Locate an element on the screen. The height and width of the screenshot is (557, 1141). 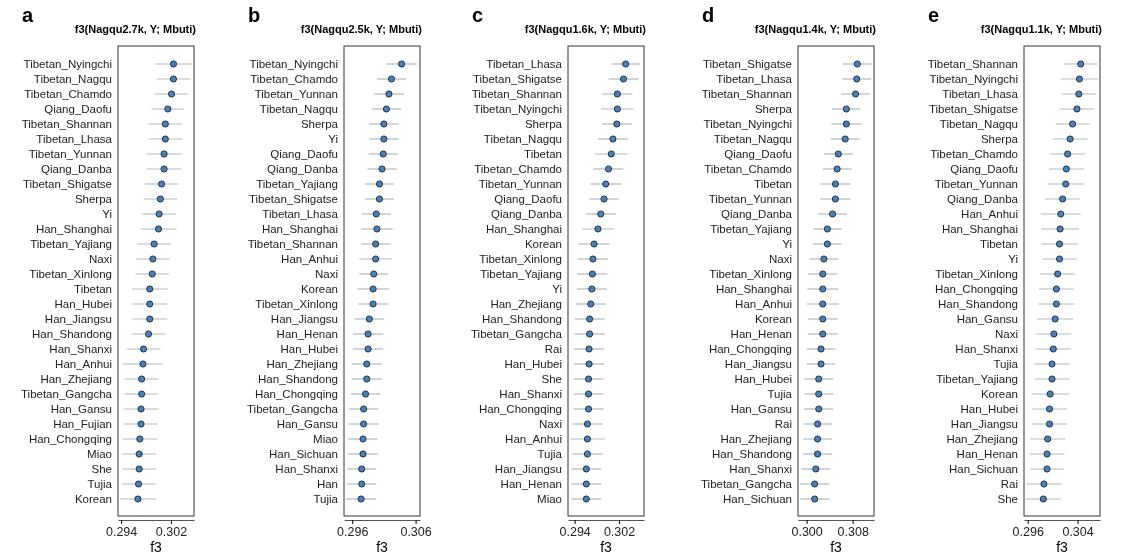
x-tick-label: 0.304 is located at coordinates (1078, 531).